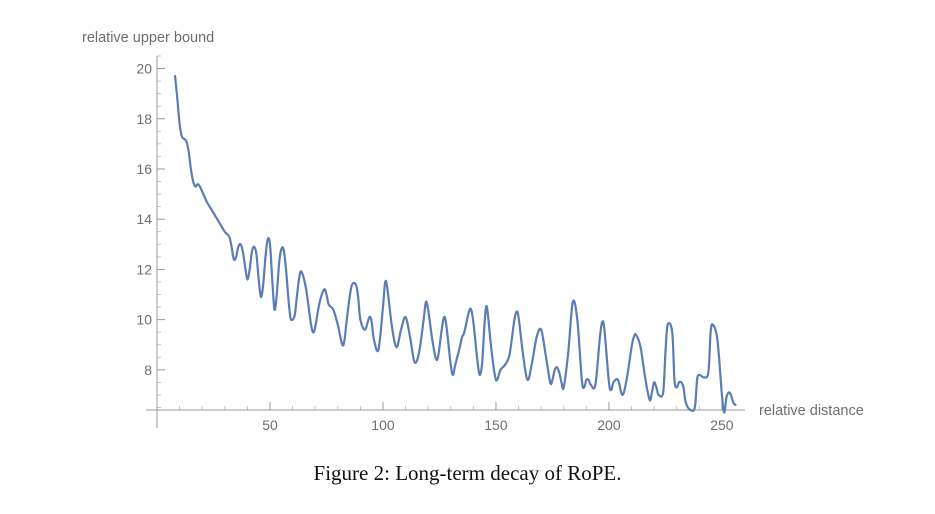  Describe the element at coordinates (144, 219) in the screenshot. I see `y-tick-label: 14` at that location.